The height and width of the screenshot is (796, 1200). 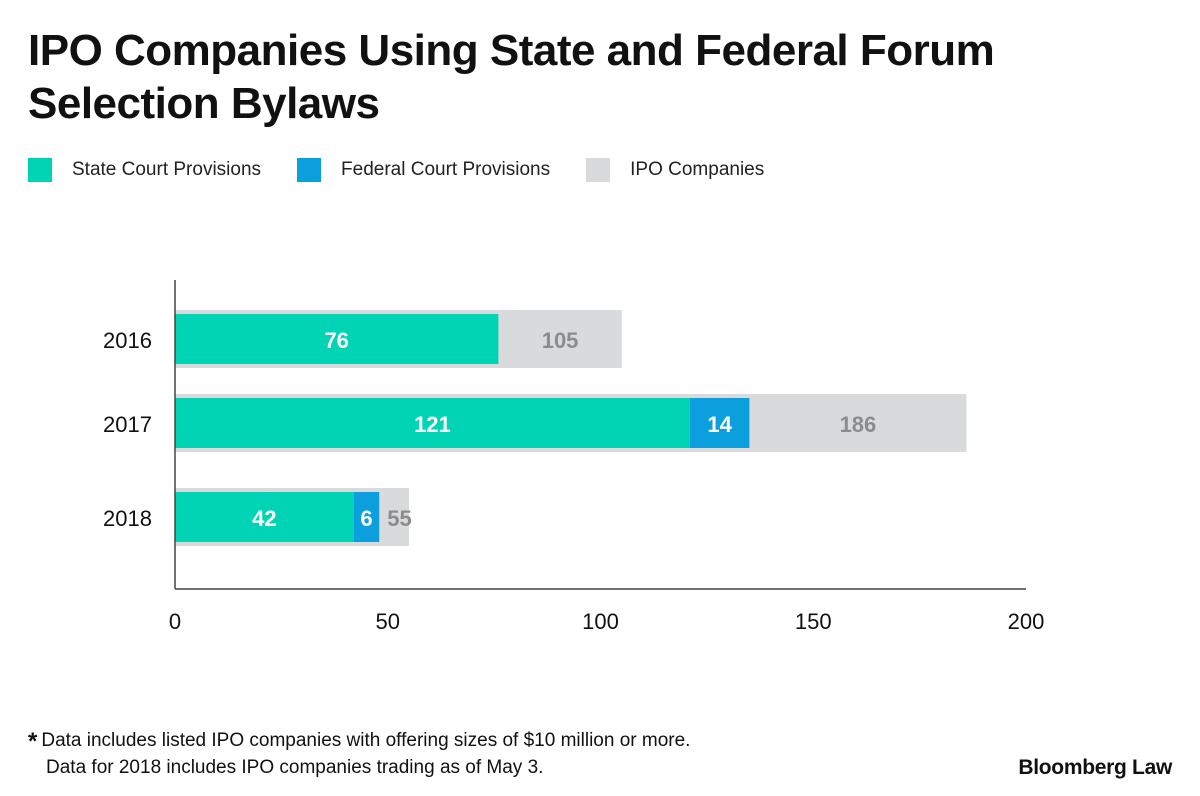 What do you see at coordinates (858, 424) in the screenshot?
I see `data-label-ipo-companies-2017: 186` at bounding box center [858, 424].